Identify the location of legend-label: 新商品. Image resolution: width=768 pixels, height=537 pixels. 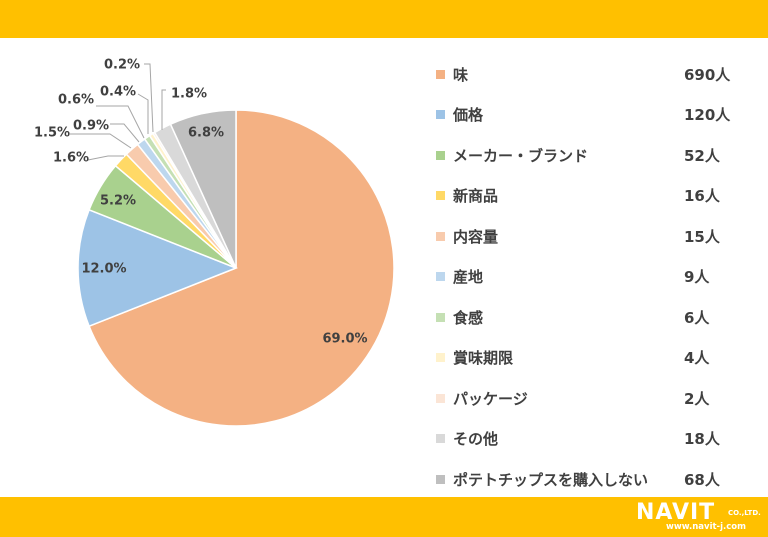
(476, 196).